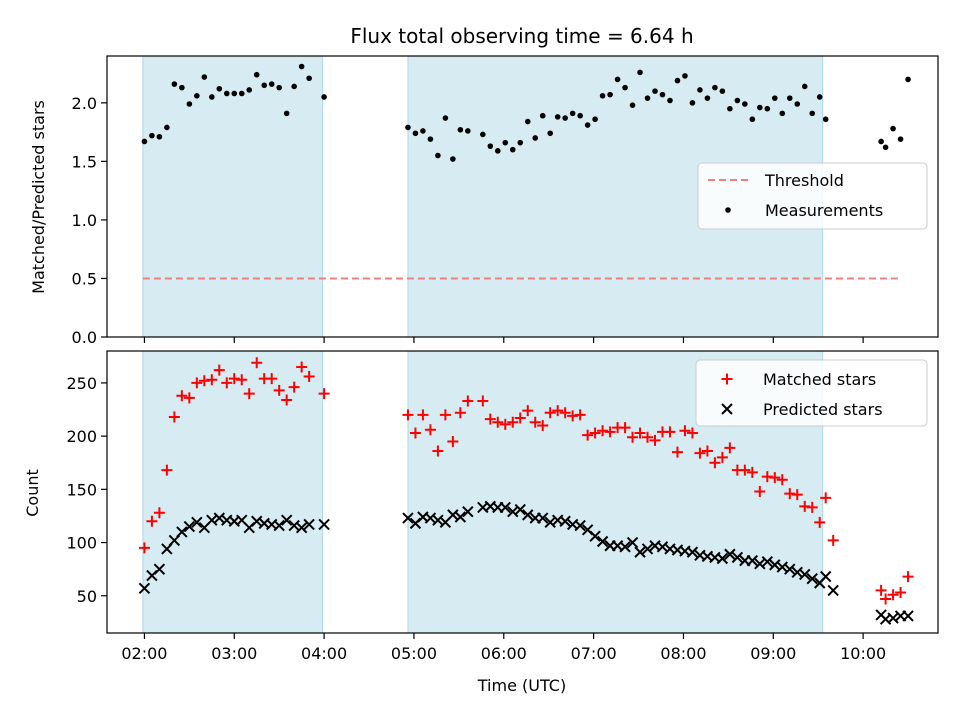 The image size is (960, 720). I want to click on y-tick-label: 150, so click(81, 489).